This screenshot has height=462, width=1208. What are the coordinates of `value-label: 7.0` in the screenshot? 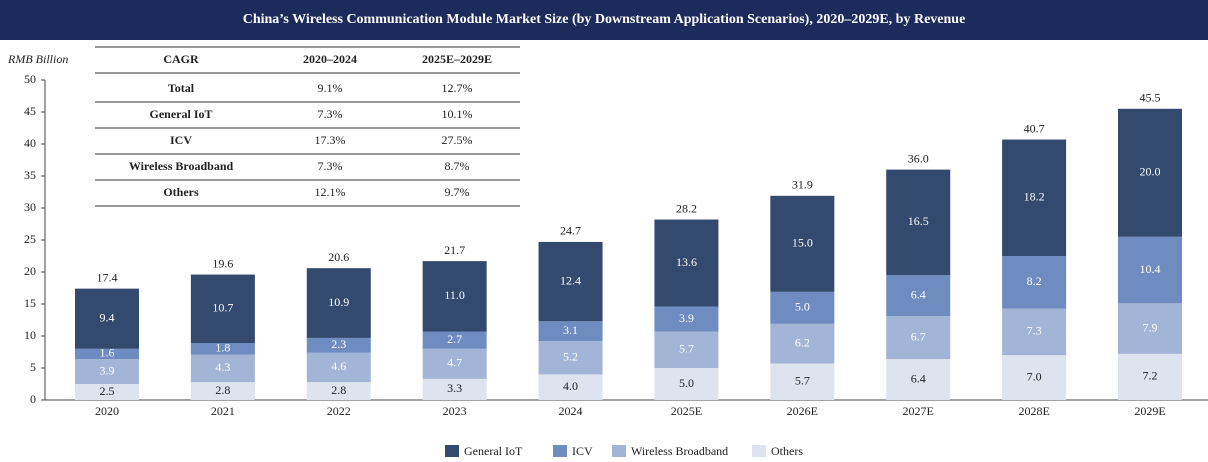 It's located at (1034, 376).